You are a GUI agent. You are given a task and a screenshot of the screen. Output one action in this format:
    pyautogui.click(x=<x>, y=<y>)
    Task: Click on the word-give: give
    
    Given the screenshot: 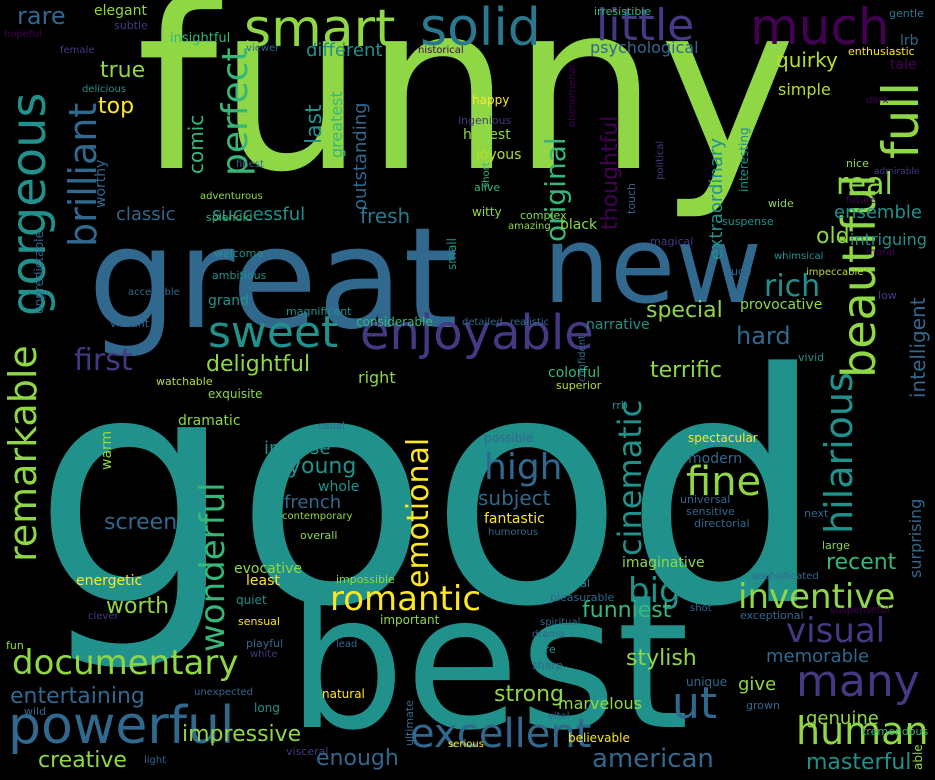 What is the action you would take?
    pyautogui.click(x=757, y=684)
    